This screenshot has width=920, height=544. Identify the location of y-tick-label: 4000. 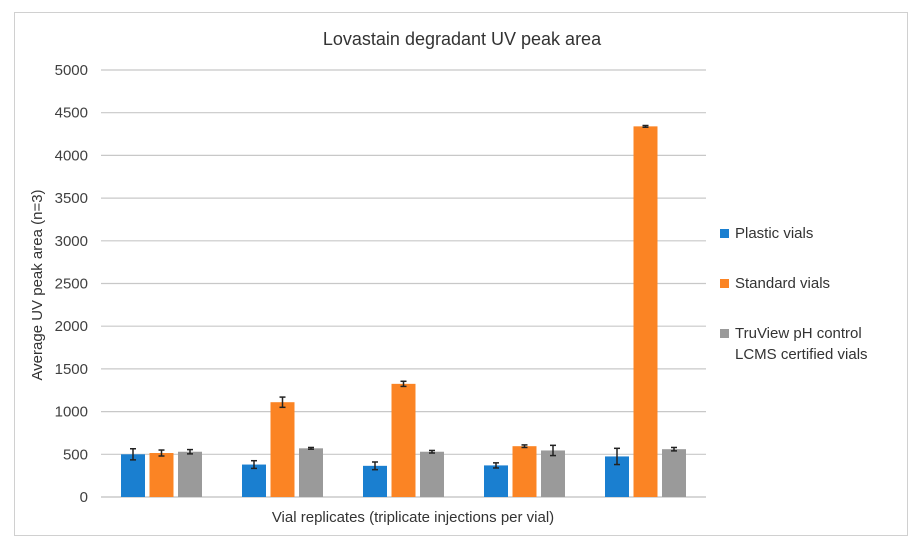
(71, 155).